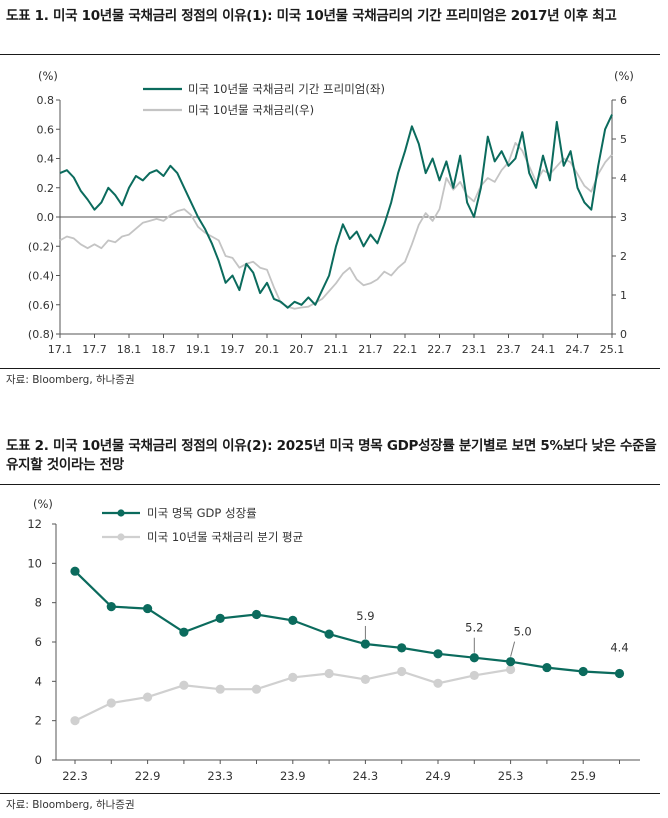 This screenshot has width=668, height=818. Describe the element at coordinates (293, 776) in the screenshot. I see `figure2-x-tick-label: 23.9` at that location.